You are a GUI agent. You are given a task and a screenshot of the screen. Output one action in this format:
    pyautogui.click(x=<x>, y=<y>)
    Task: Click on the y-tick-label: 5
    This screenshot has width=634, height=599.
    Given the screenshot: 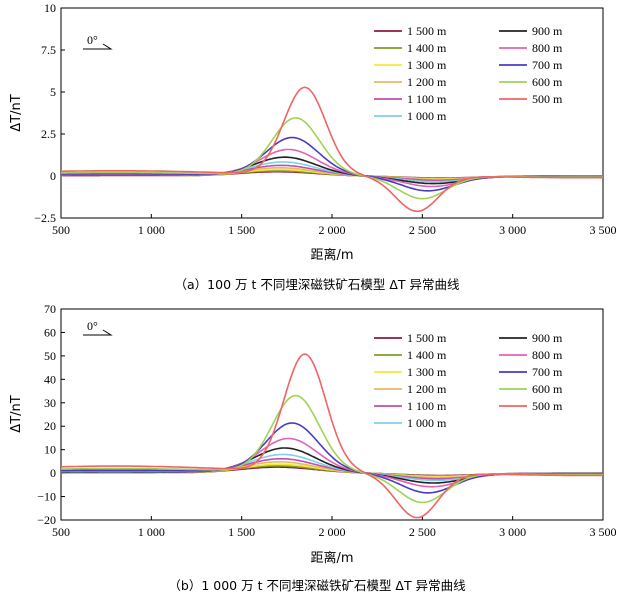 What is the action you would take?
    pyautogui.click(x=53, y=92)
    